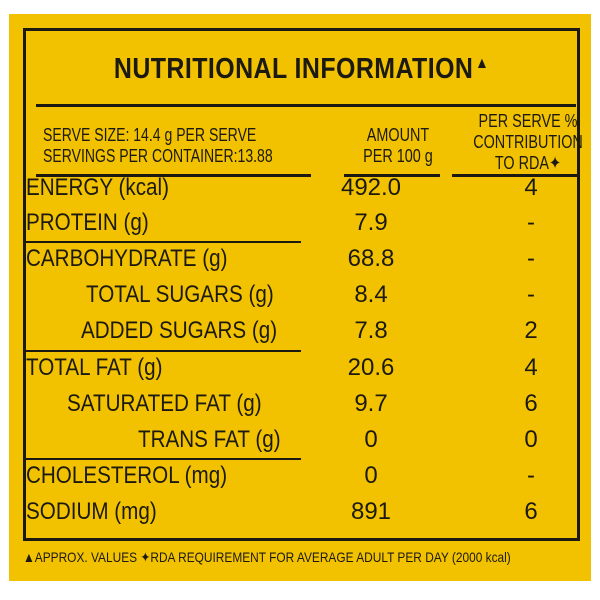  What do you see at coordinates (531, 330) in the screenshot?
I see `nutrient-rda: 2` at bounding box center [531, 330].